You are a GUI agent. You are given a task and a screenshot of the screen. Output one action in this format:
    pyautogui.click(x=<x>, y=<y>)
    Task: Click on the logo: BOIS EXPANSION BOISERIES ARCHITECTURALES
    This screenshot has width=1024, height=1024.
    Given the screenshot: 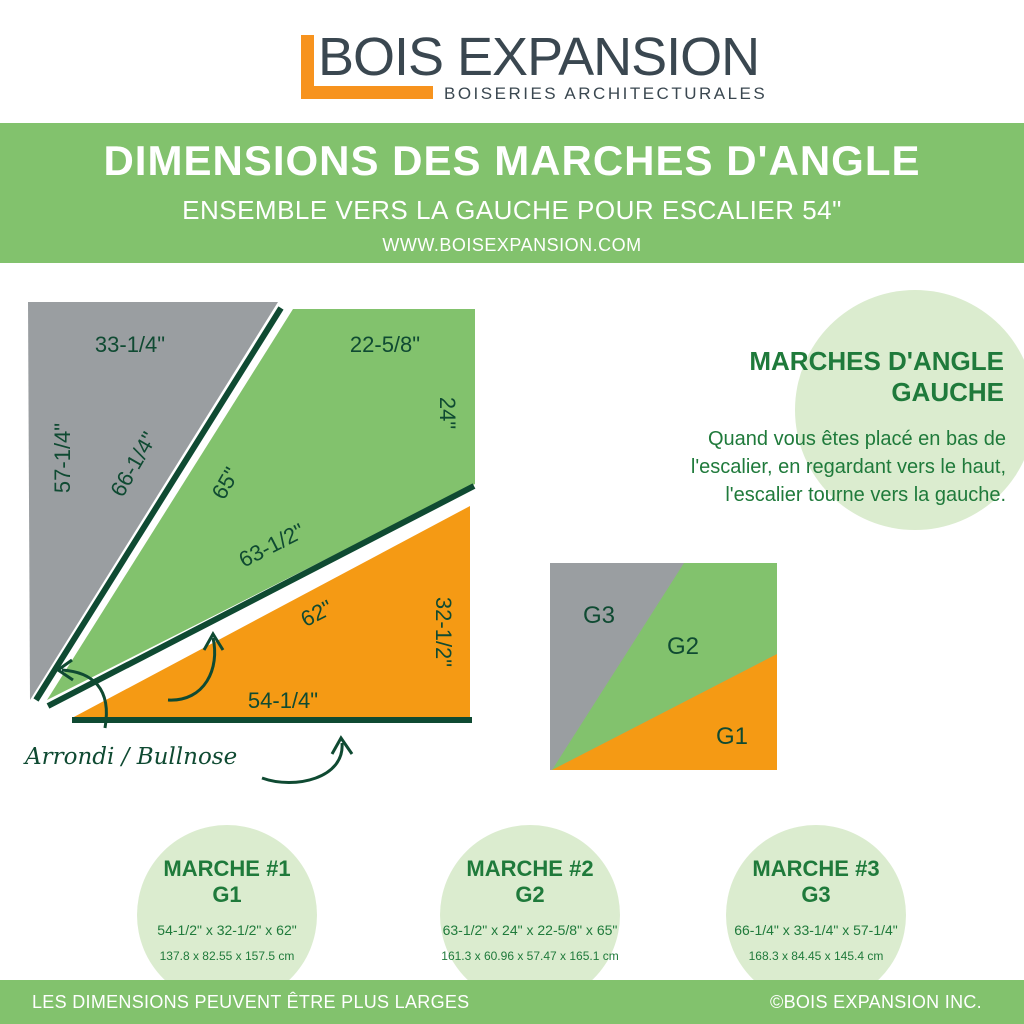 What is the action you would take?
    pyautogui.click(x=512, y=57)
    